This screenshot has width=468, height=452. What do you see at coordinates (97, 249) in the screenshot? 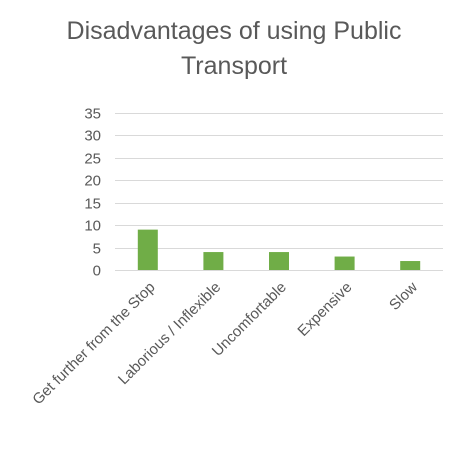
I see `y-tick-label: 5` at bounding box center [97, 249].